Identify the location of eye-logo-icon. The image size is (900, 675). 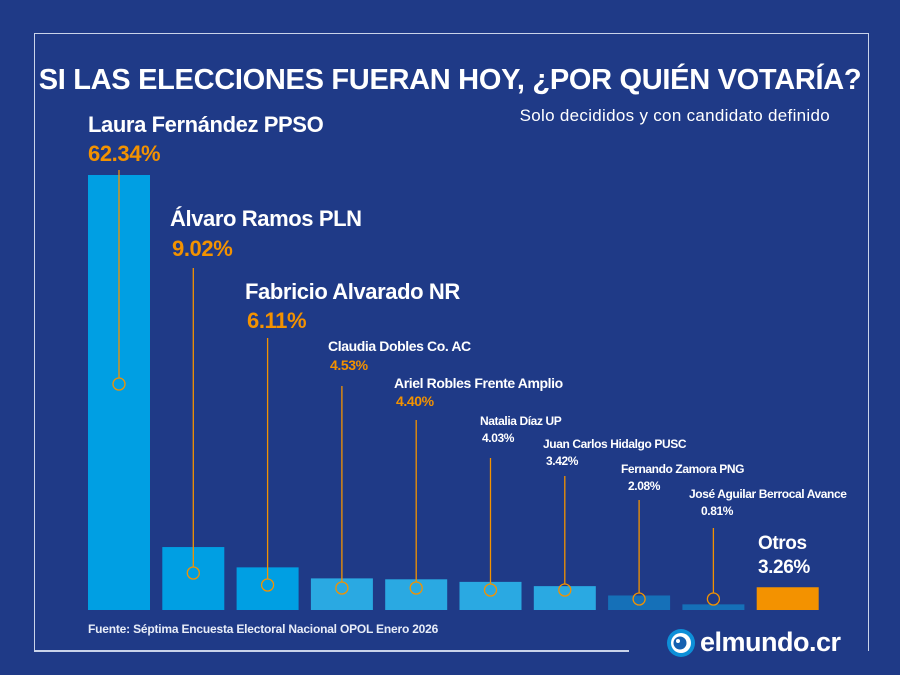
(681, 642).